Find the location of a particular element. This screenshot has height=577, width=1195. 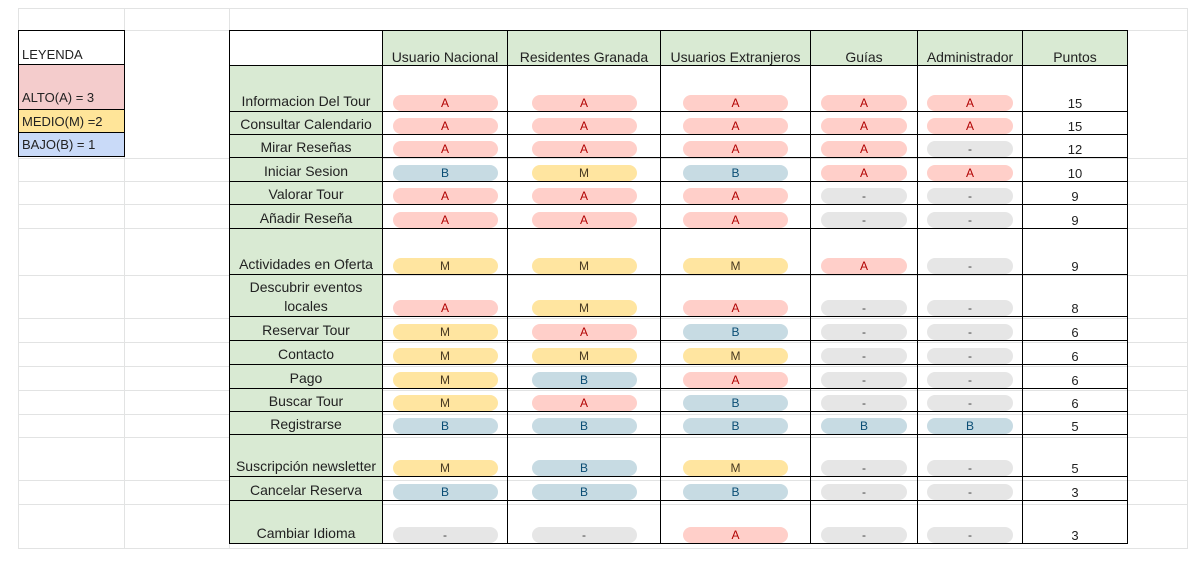

feature-cell: Reservar Tour is located at coordinates (306, 328).